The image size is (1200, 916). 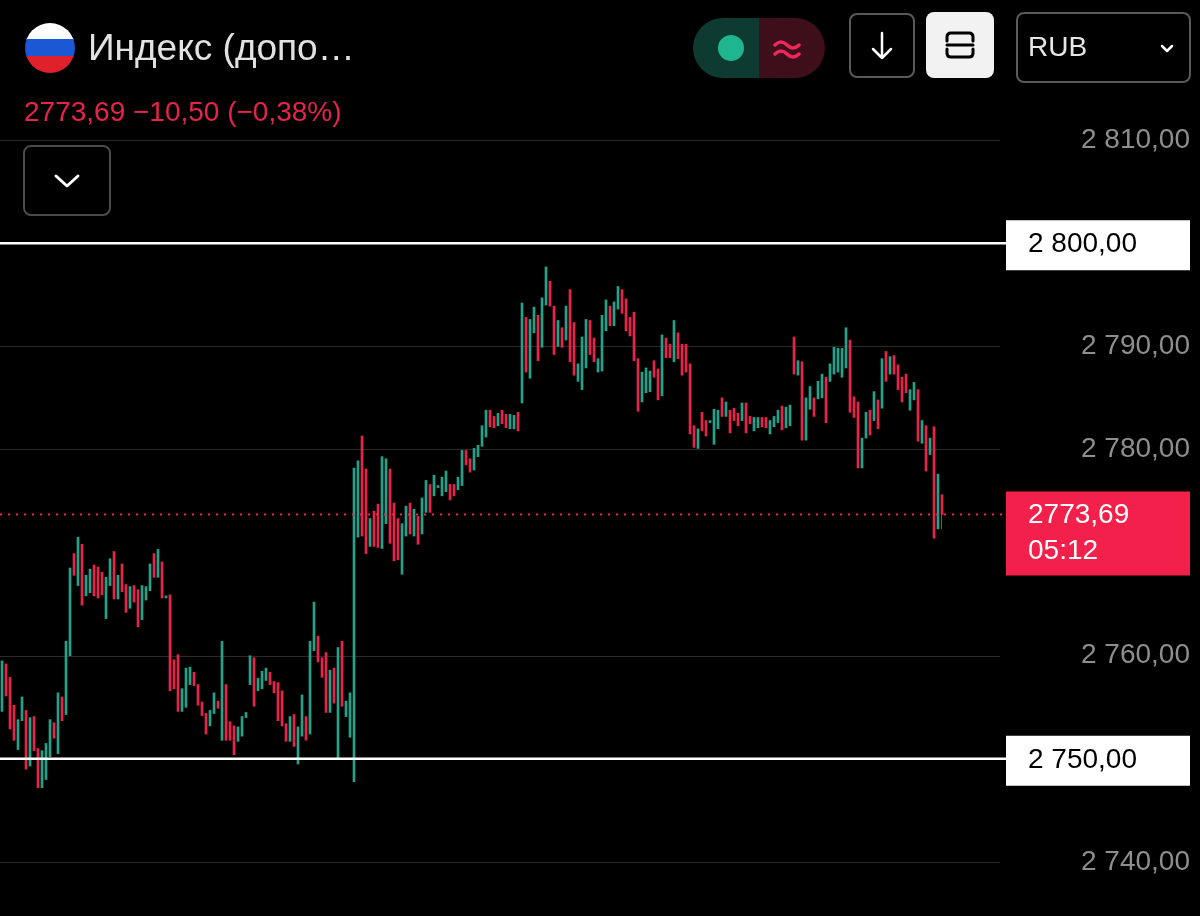 I want to click on ref-line-label: 2 800,00, so click(x=1082, y=242).